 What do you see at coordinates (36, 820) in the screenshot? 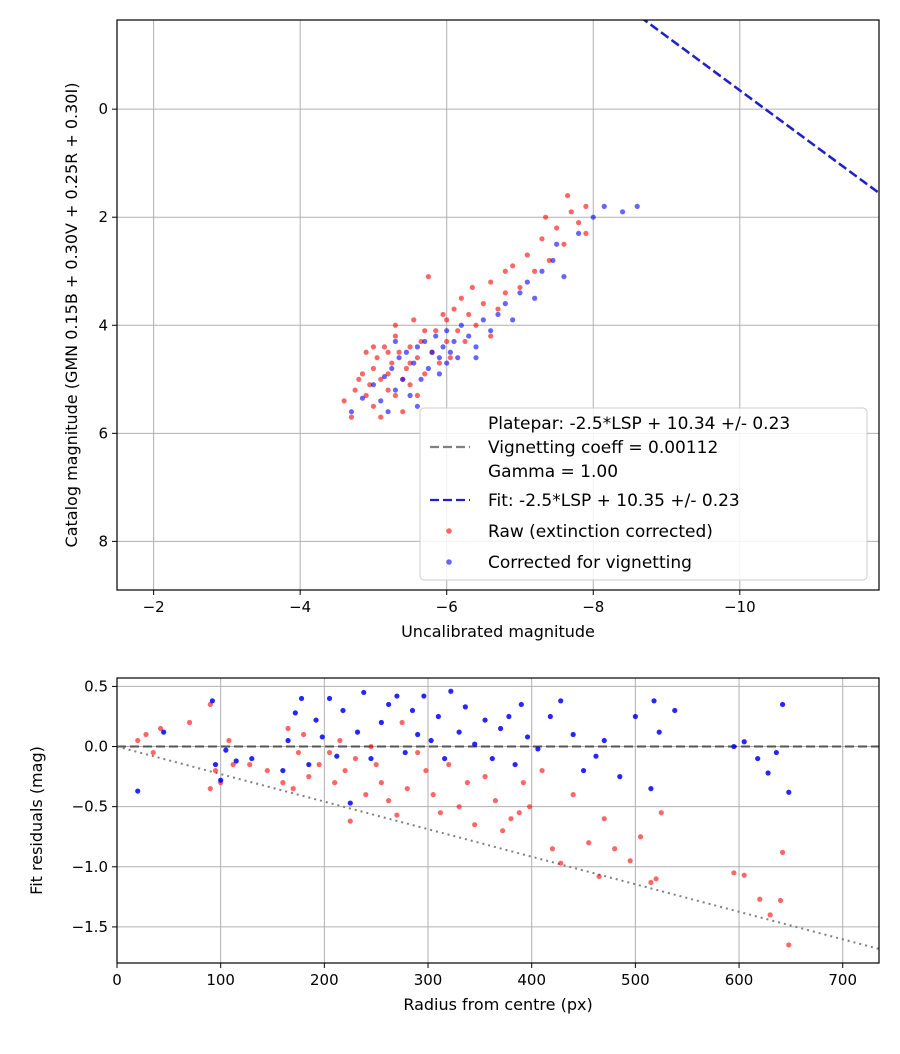
I see `bottom-y-axis-label: Fit residuals (mag)` at bounding box center [36, 820].